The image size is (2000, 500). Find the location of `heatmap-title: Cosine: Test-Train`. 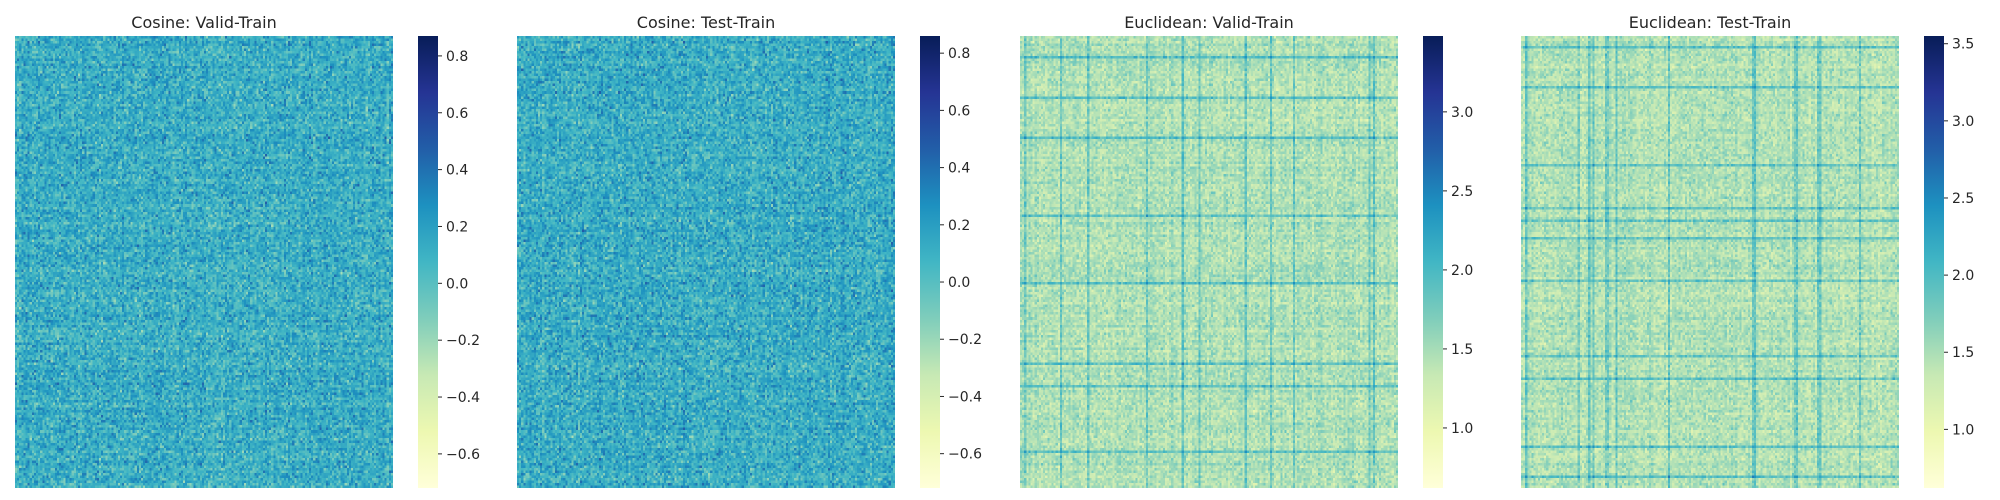

heatmap-title: Cosine: Test-Train is located at coordinates (706, 22).